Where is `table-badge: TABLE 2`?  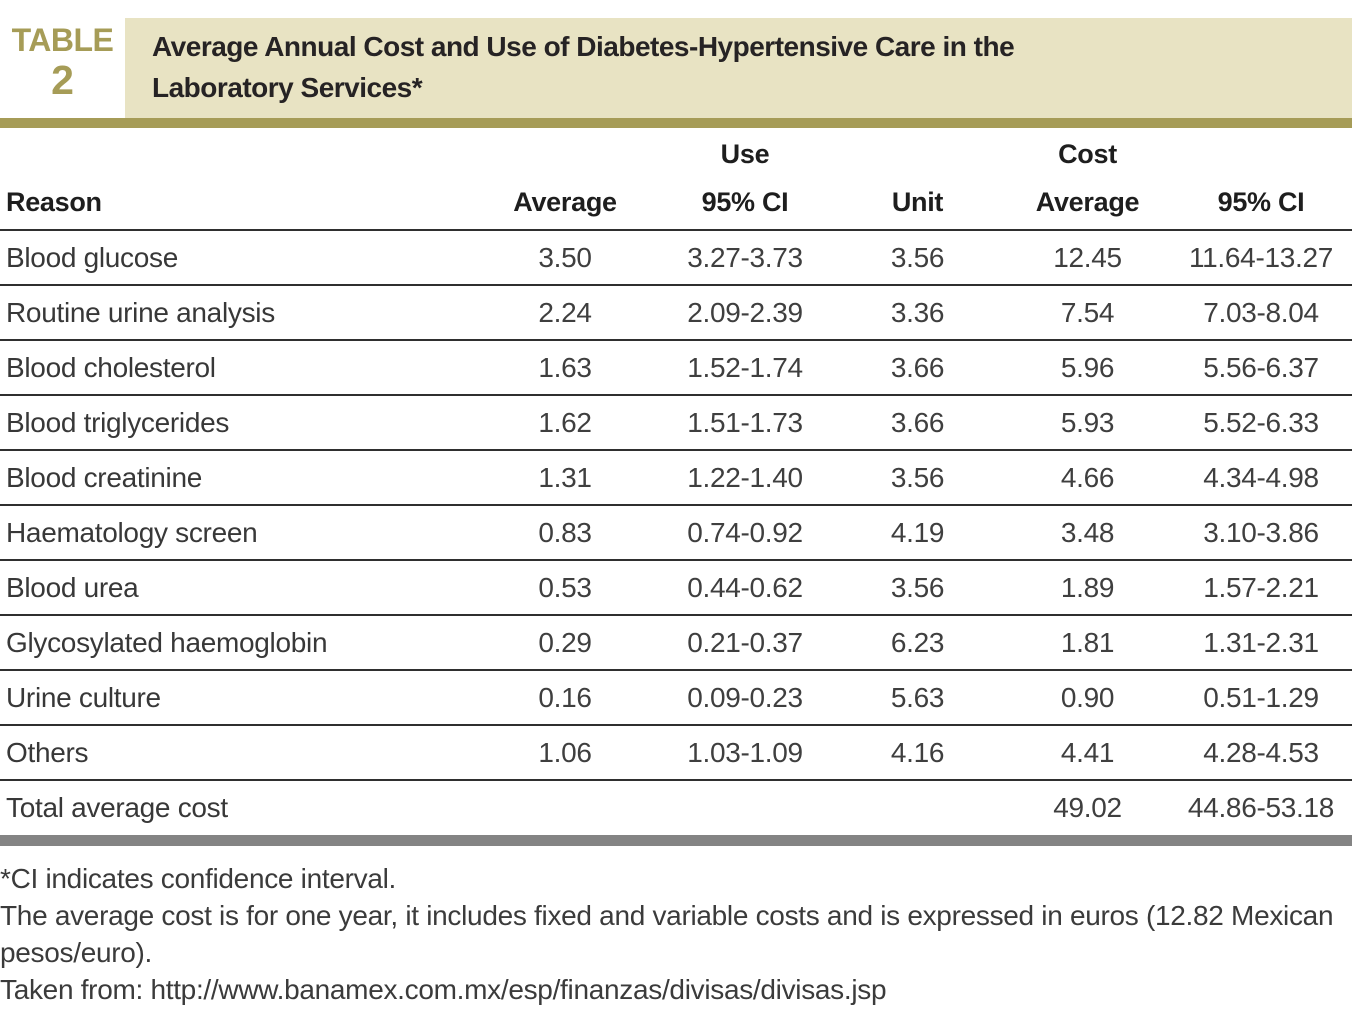
table-badge: TABLE 2 is located at coordinates (62, 59).